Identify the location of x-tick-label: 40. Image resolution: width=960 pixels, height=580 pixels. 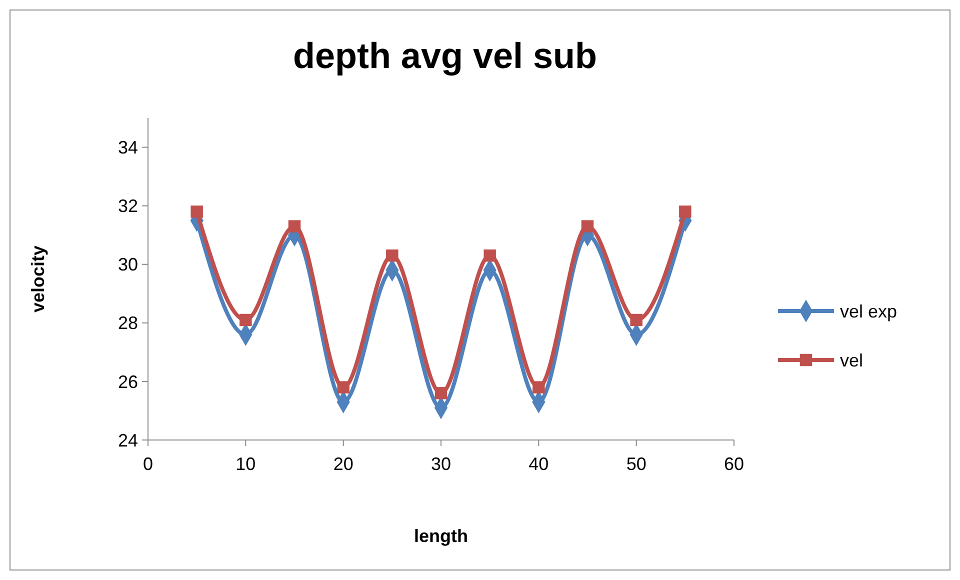
(538, 464).